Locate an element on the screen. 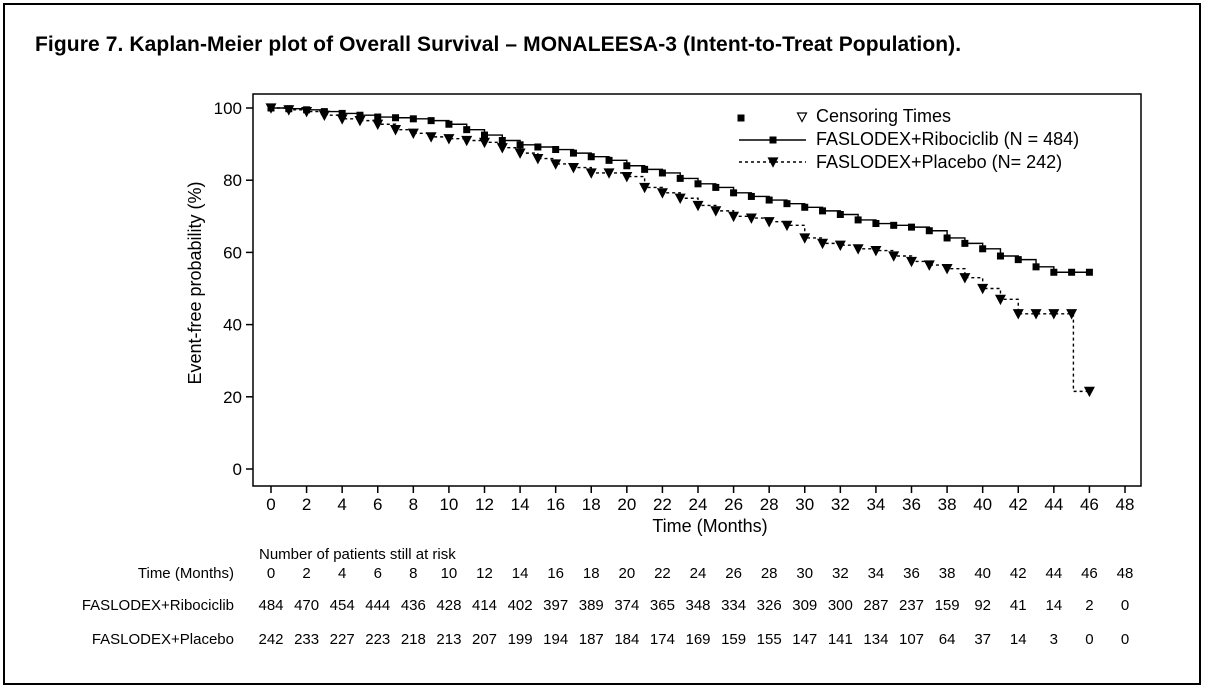 The image size is (1206, 690). at-risk-value: 24 is located at coordinates (698, 573).